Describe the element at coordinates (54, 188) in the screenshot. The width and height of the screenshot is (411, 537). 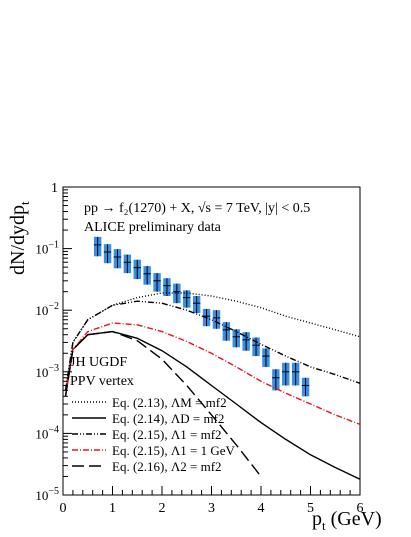
I see `y-tick-label: 1` at that location.